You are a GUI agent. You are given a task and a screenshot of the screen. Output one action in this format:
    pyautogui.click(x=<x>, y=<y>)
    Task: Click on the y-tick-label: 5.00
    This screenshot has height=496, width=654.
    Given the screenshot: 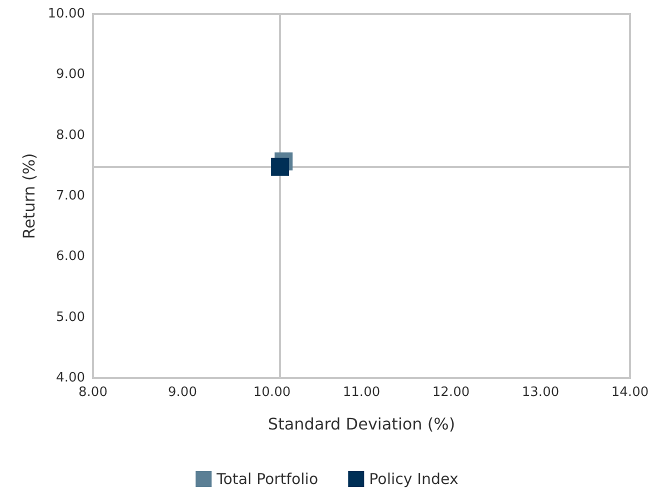 What is the action you would take?
    pyautogui.click(x=70, y=317)
    